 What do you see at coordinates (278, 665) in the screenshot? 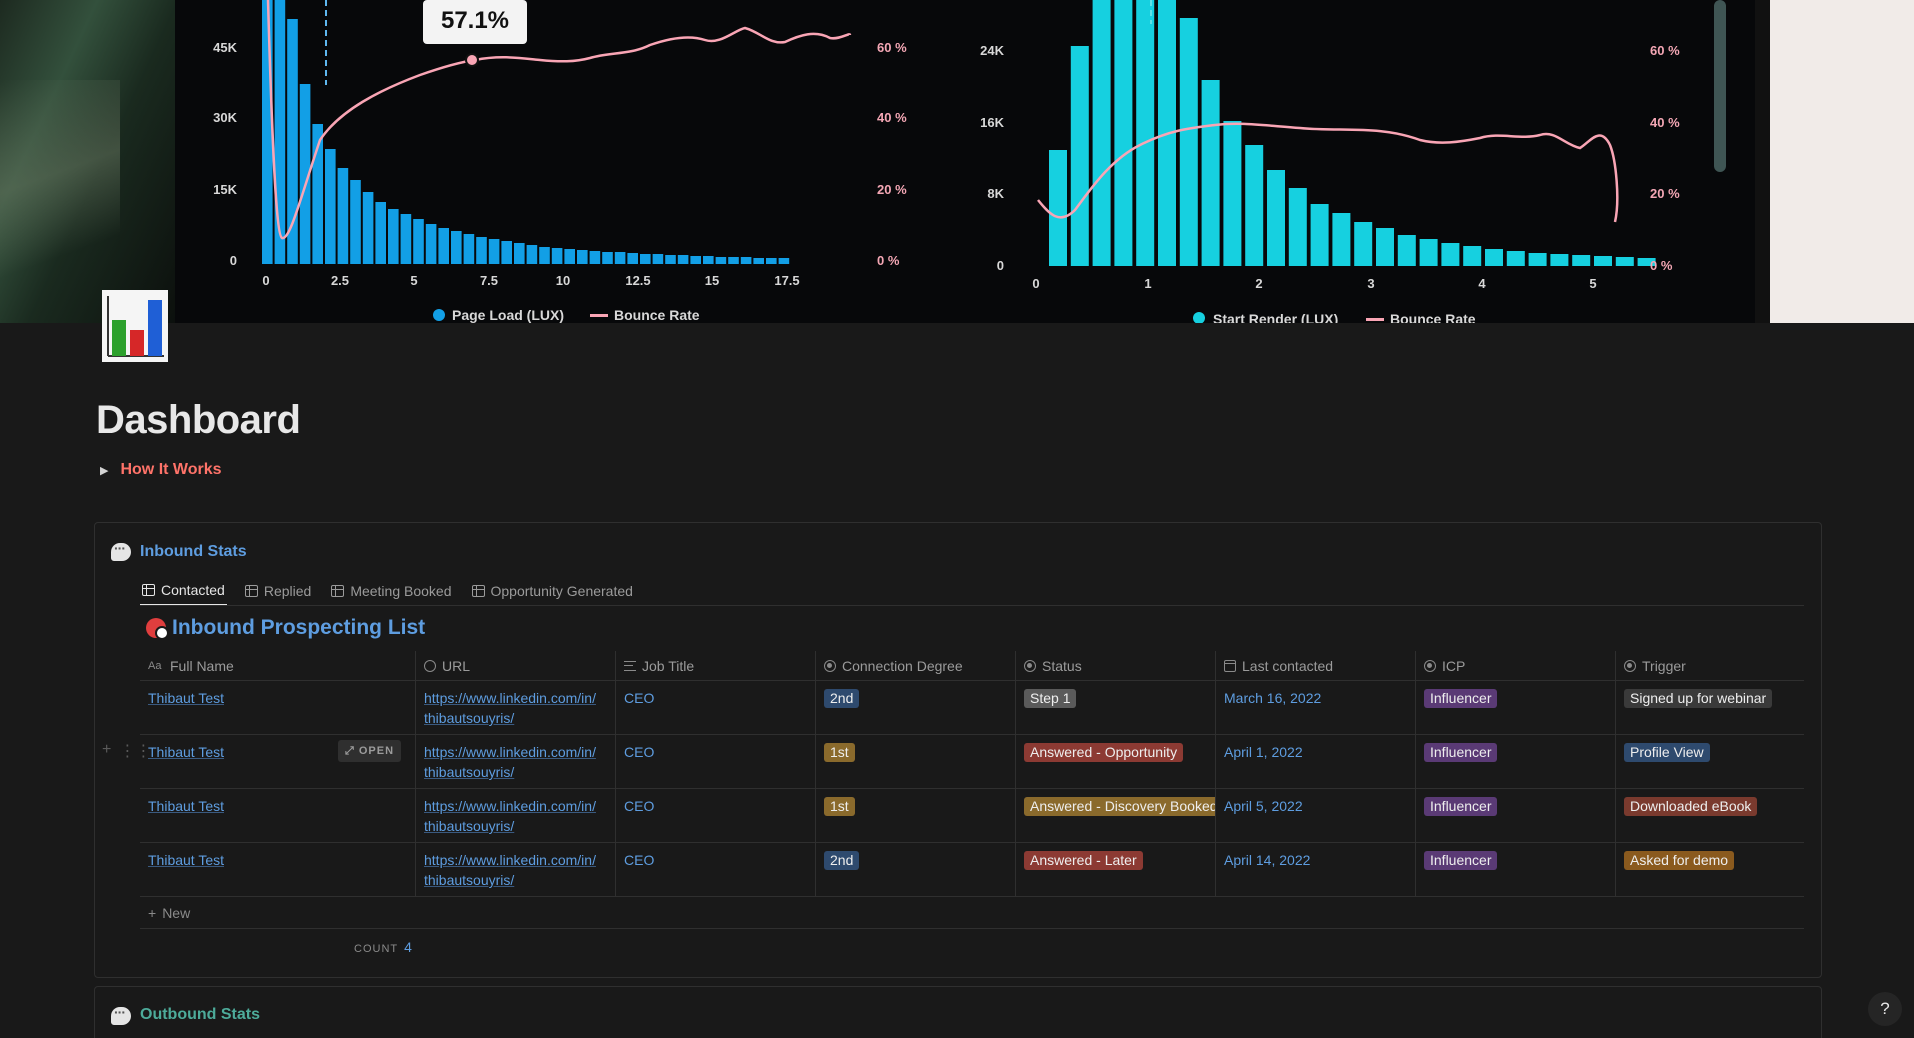
I see `column-full-name: Aa Full Name` at bounding box center [278, 665].